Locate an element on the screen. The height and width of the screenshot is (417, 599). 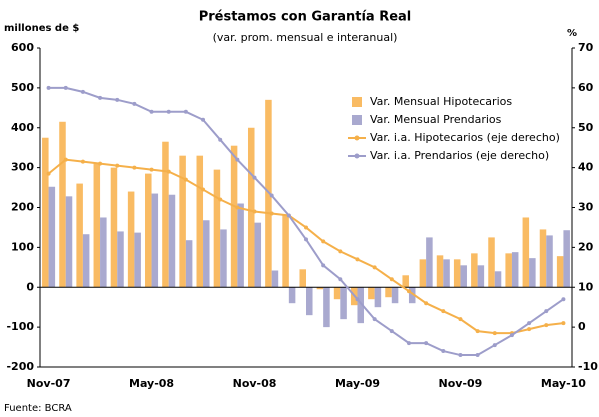
legend-swatch is located at coordinates (357, 102).